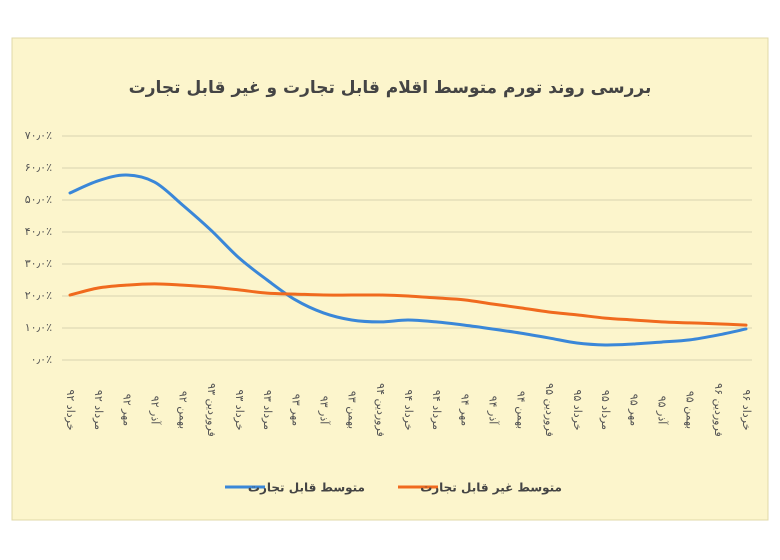 This screenshot has height=560, width=780. Describe the element at coordinates (38, 263) in the screenshot. I see `y-tick-label: ۳۰٫۰٪` at that location.